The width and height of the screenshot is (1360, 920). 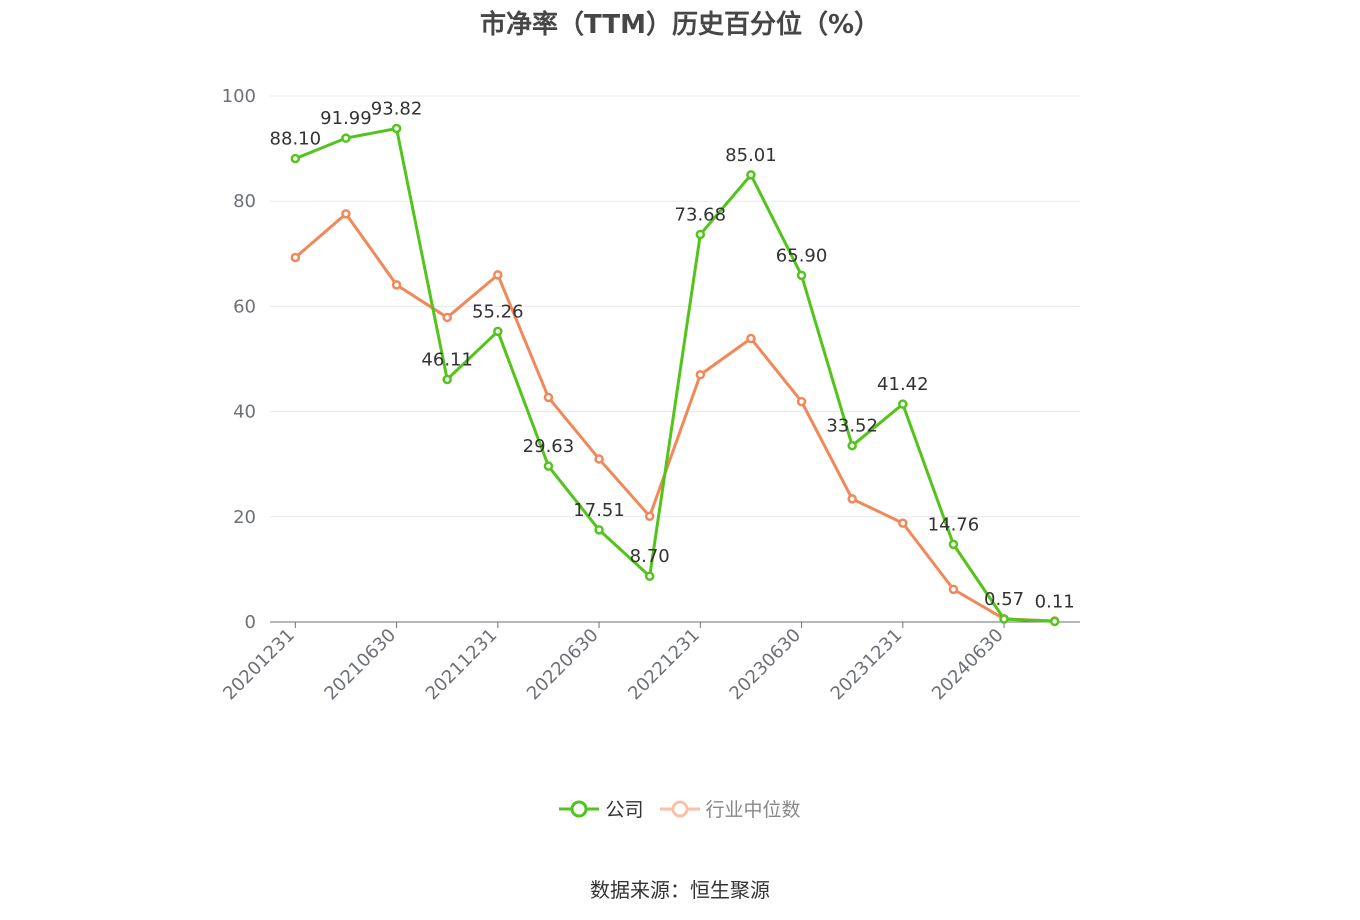 I want to click on company-data-label: 91.99, so click(x=346, y=118).